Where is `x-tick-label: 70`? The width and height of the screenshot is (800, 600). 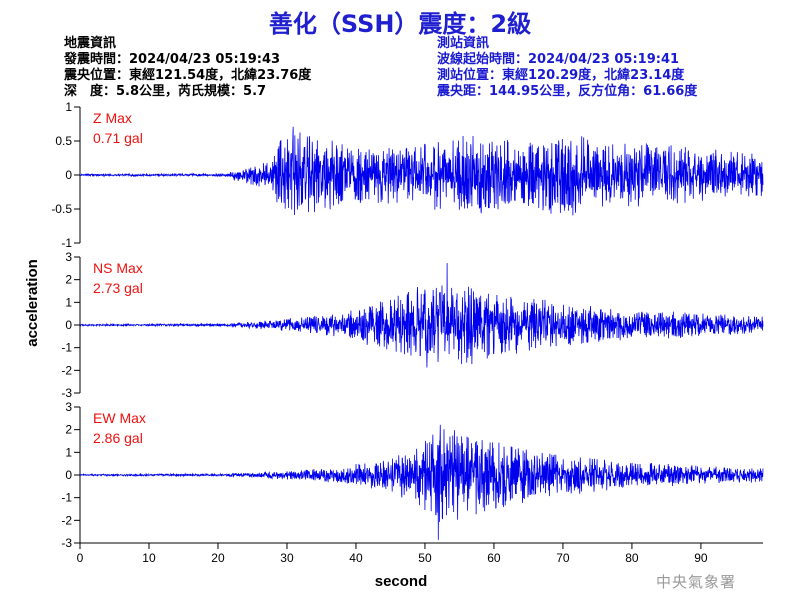
x-tick-label: 70 is located at coordinates (563, 558).